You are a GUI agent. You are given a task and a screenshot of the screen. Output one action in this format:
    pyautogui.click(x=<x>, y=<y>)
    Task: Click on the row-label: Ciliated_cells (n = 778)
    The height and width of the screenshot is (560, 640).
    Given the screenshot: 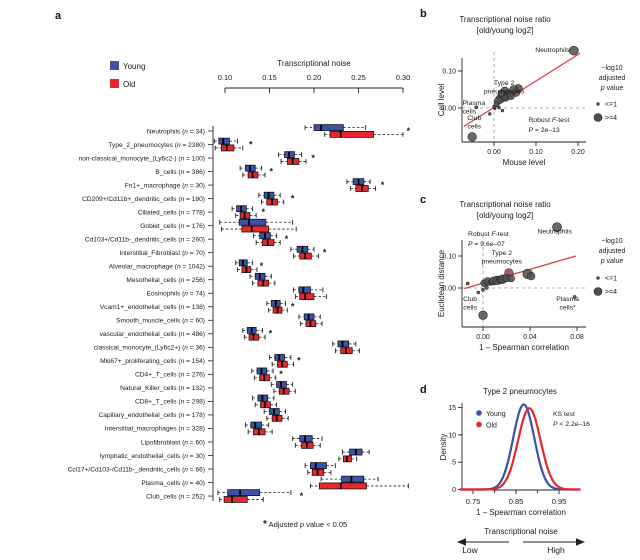 What is the action you would take?
    pyautogui.click(x=171, y=212)
    